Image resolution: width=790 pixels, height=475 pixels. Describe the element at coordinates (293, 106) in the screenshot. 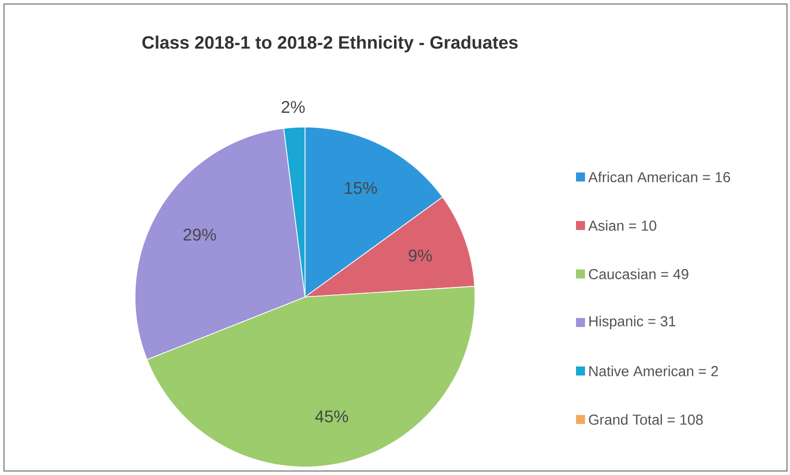

I see `data-label: 2%` at that location.